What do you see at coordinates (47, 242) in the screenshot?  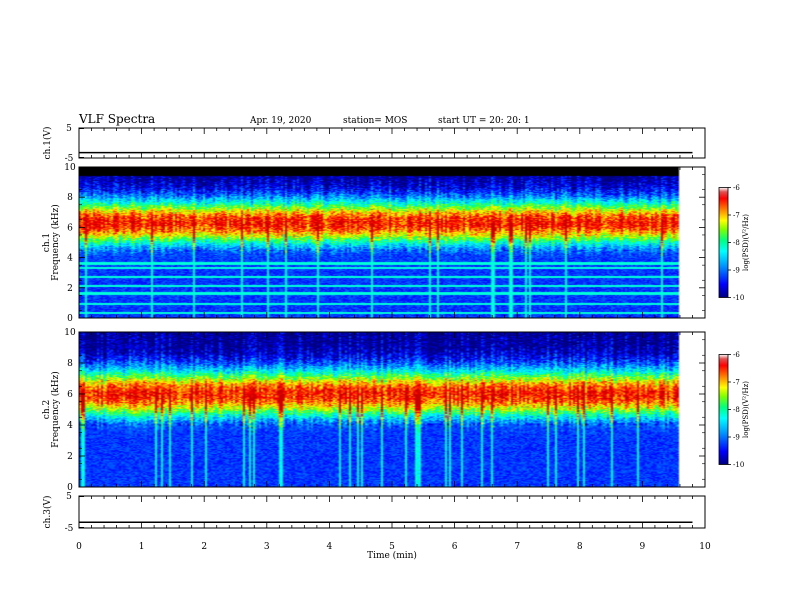 I see `panel-ylabel-channel: ch.1` at bounding box center [47, 242].